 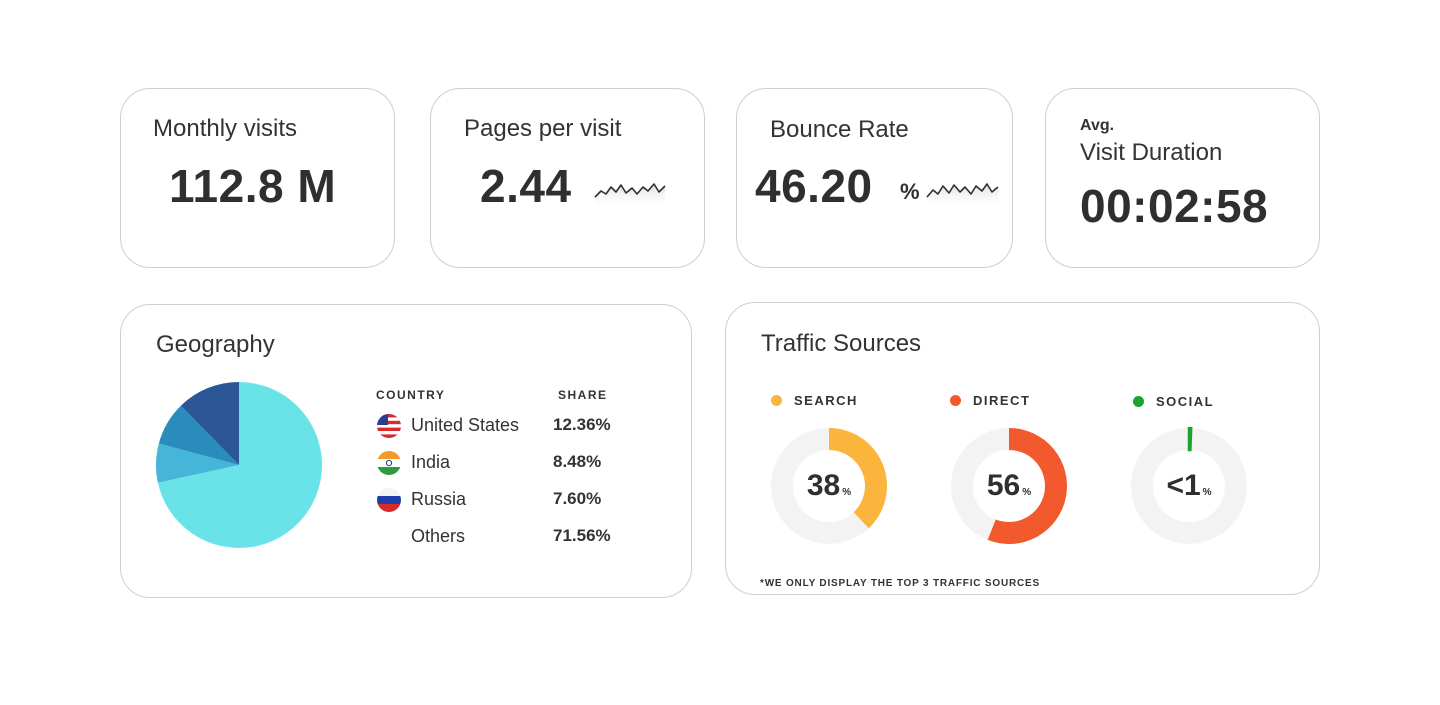 What do you see at coordinates (1151, 152) in the screenshot?
I see `visit-duration-title: Visit Duration` at bounding box center [1151, 152].